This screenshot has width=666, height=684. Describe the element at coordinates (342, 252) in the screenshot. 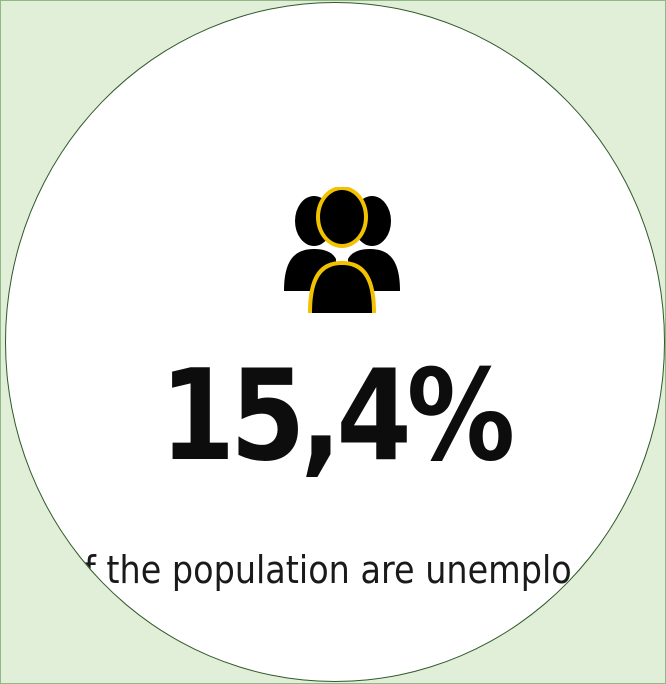

I see `people-group-icon` at that location.